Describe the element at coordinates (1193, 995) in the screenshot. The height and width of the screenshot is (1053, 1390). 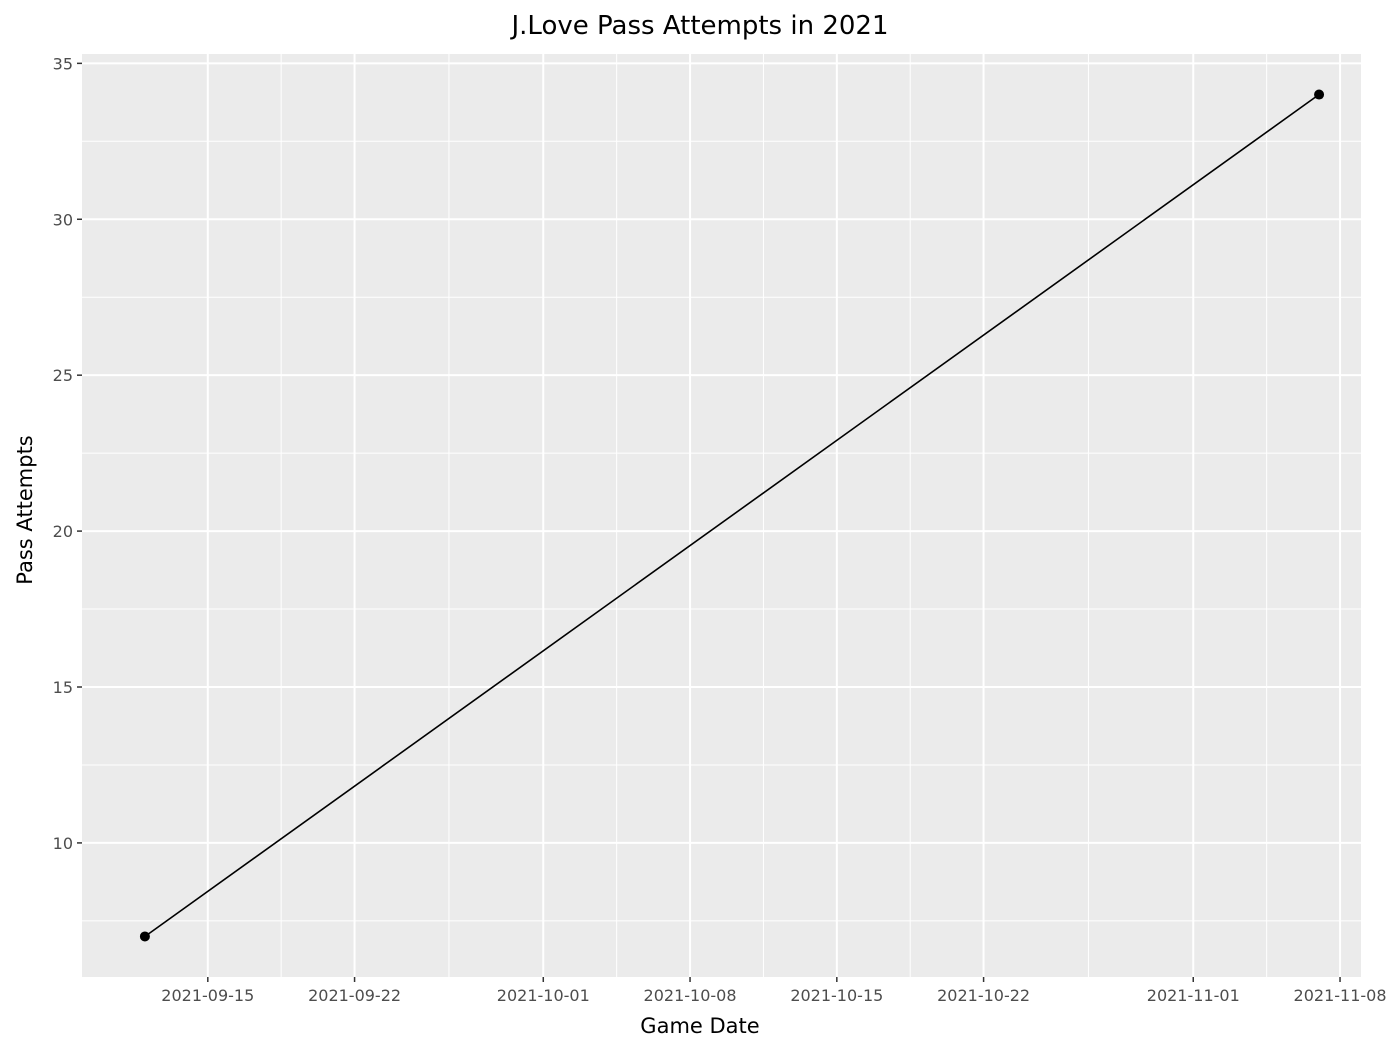
I see `x-tick-label: 2021-11-01` at that location.